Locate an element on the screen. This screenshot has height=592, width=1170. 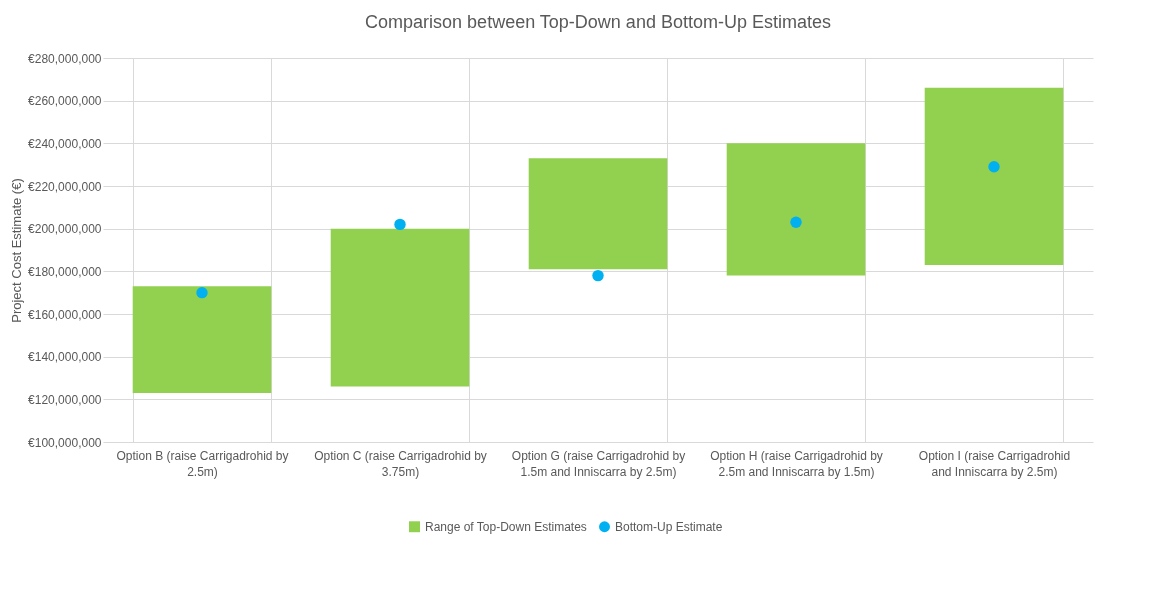
y-tick-label: €200,000,000 is located at coordinates (65, 229).